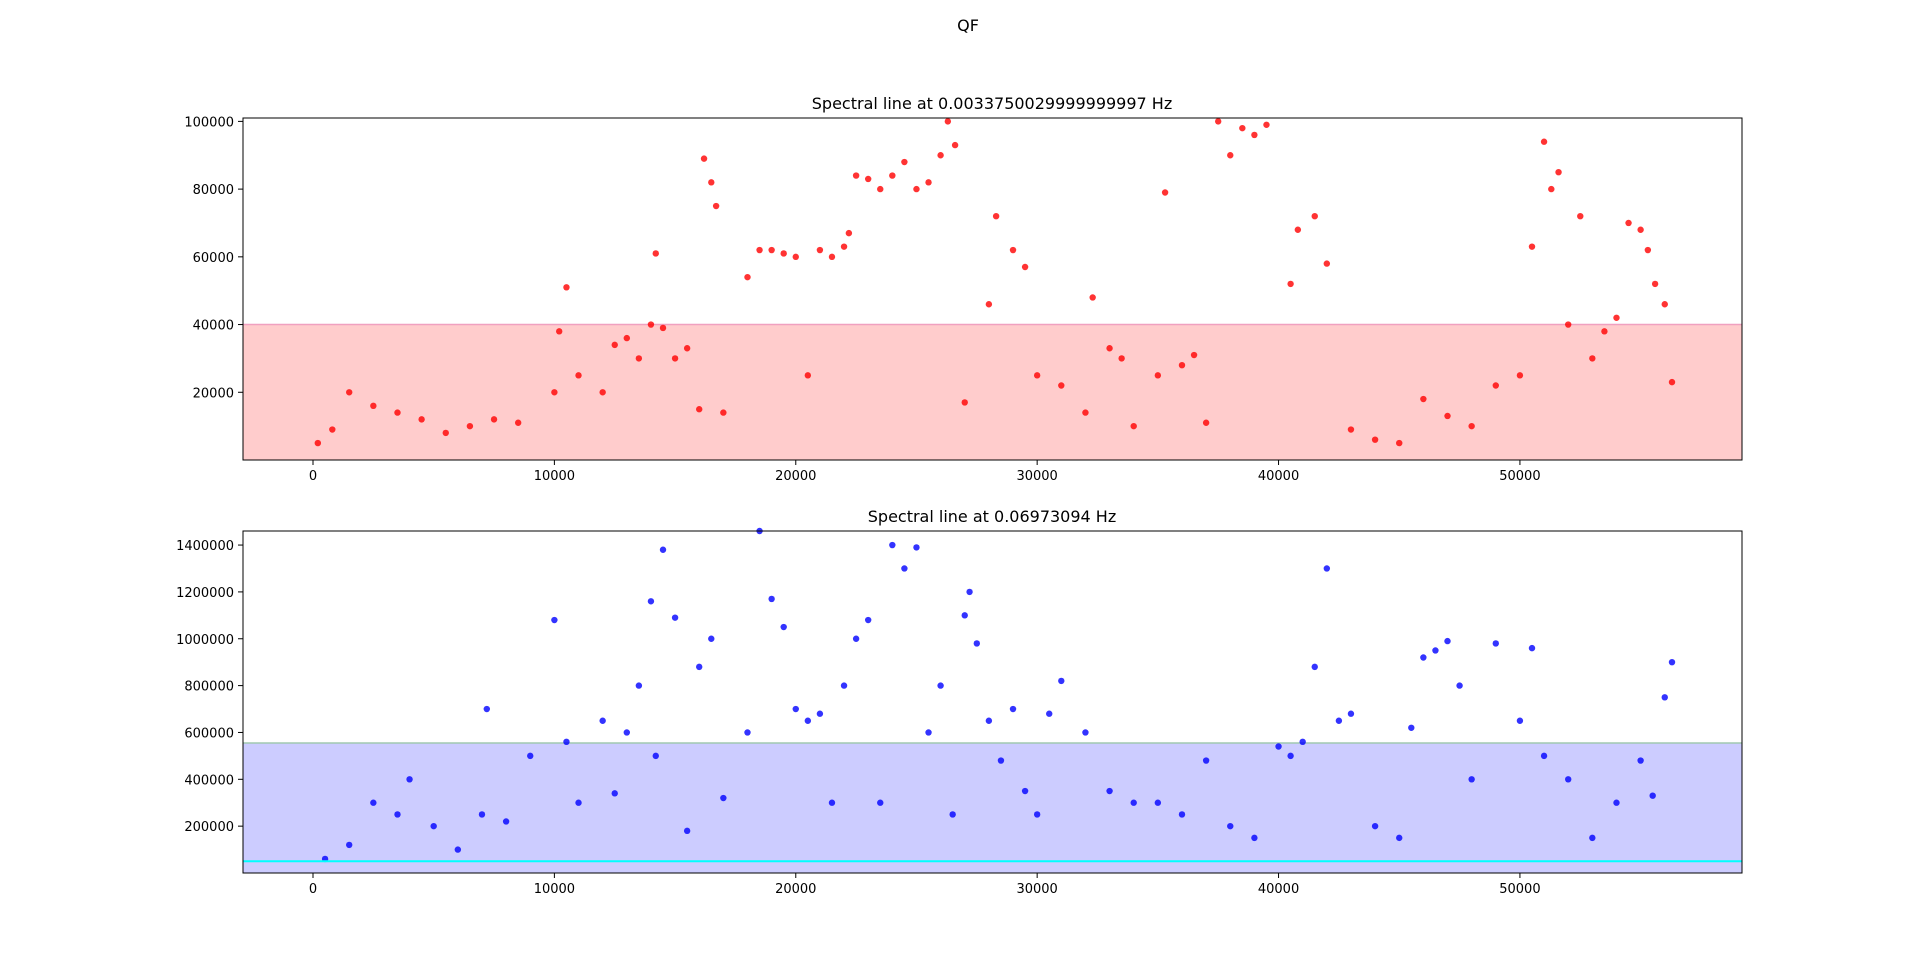  What do you see at coordinates (1278, 889) in the screenshot?
I see `x-tick-label: 40000` at bounding box center [1278, 889].